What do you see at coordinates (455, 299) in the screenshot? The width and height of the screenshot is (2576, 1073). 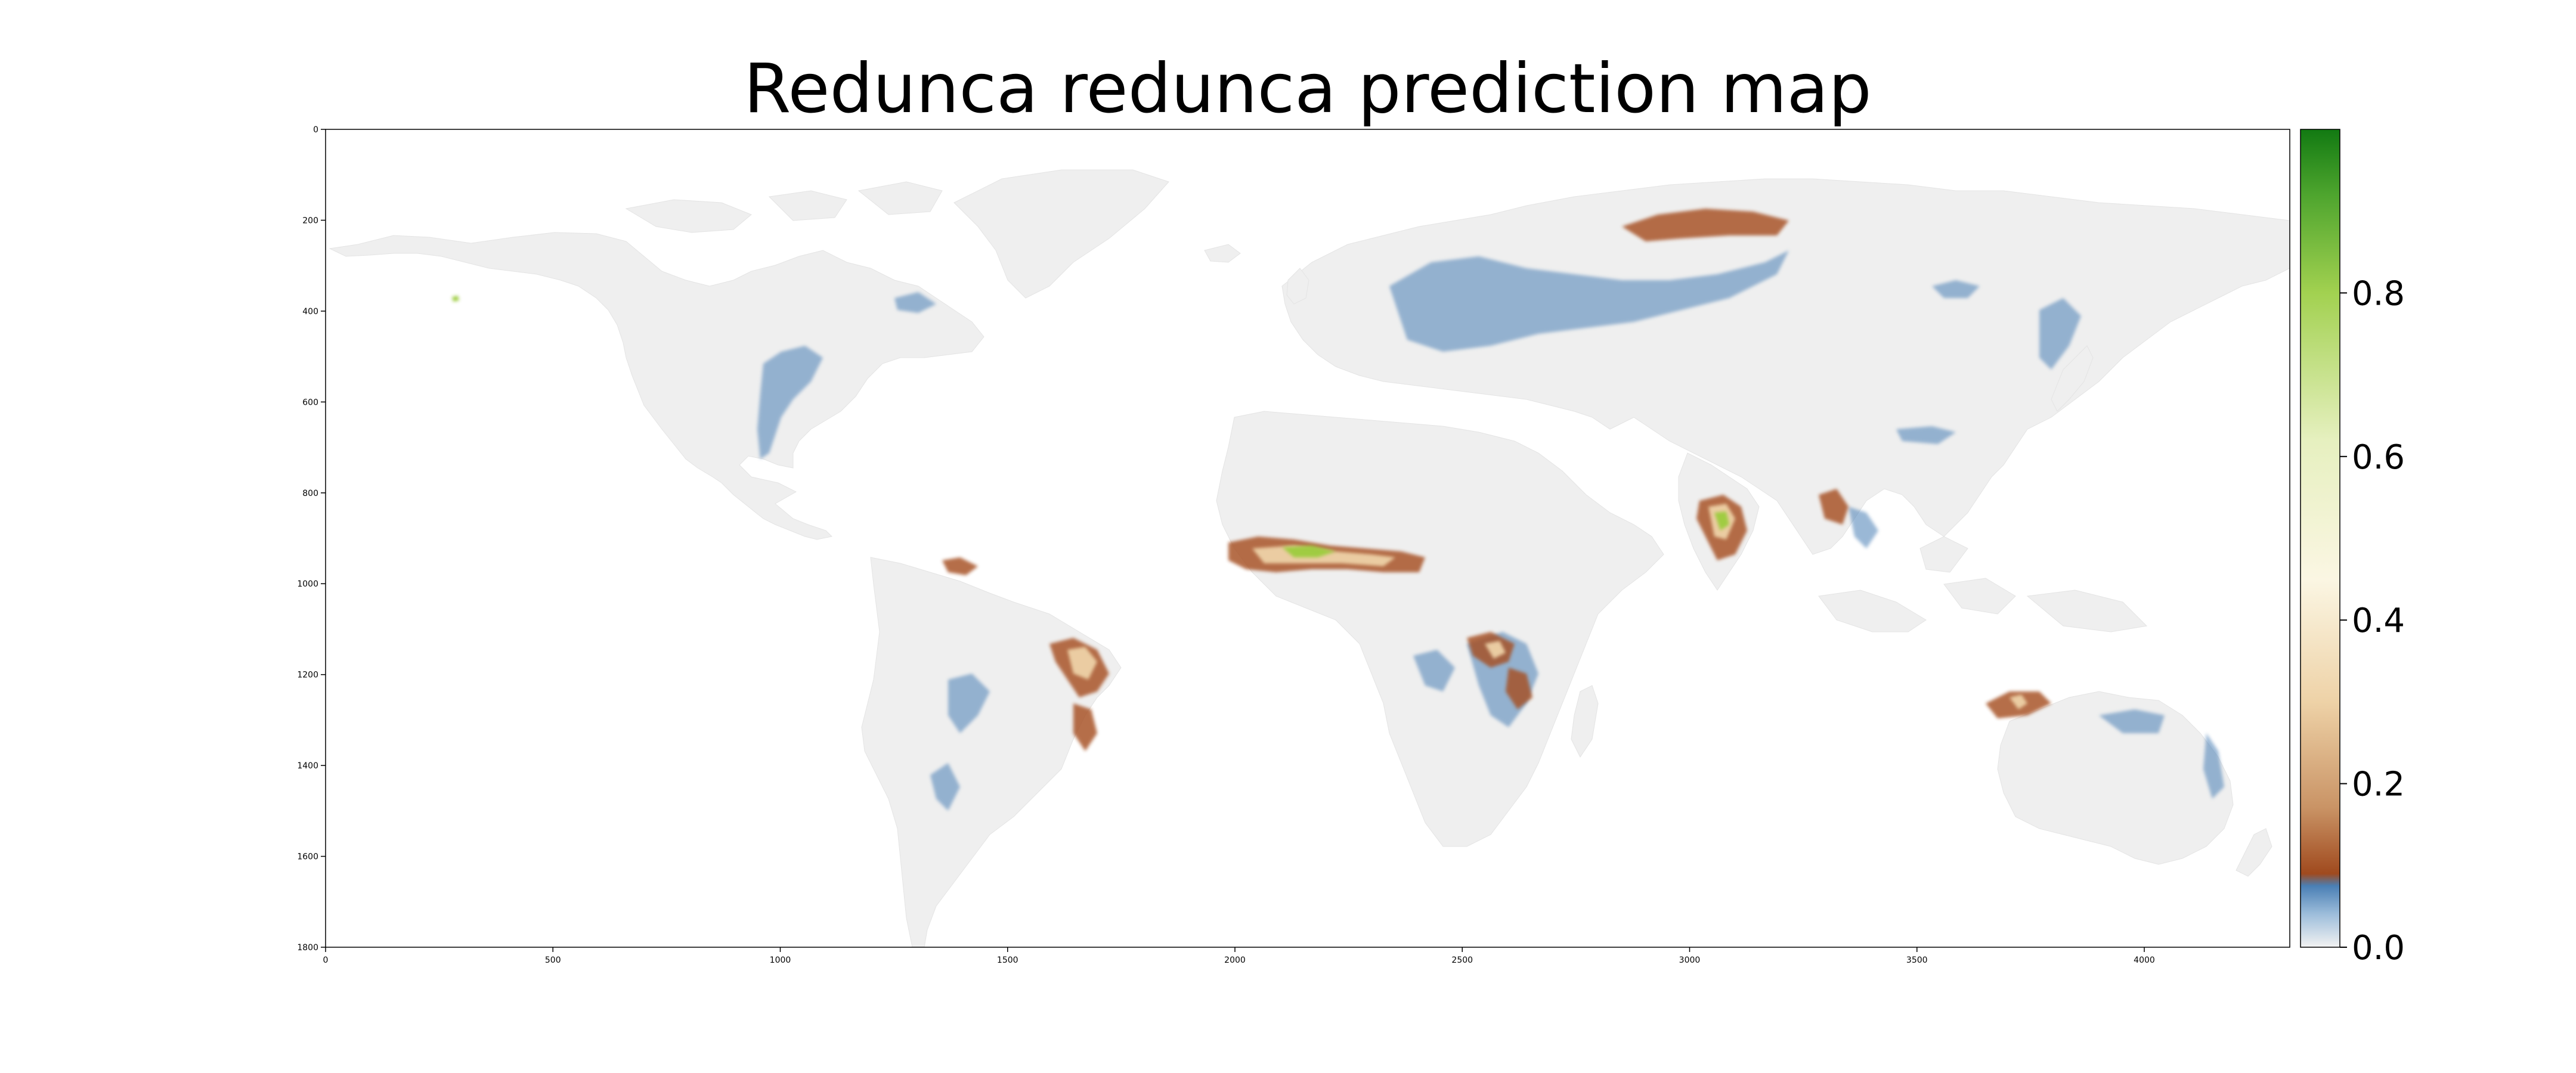 I see `green-alaska-spot` at bounding box center [455, 299].